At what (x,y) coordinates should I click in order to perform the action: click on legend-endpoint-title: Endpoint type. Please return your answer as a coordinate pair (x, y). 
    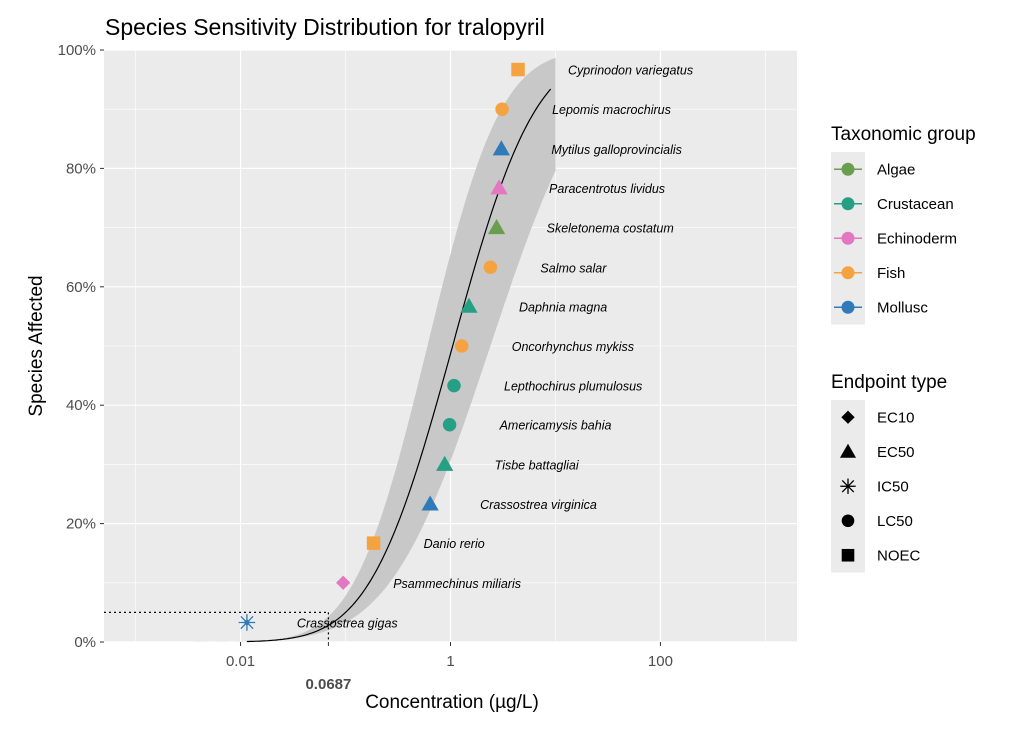
    Looking at the image, I should click on (889, 382).